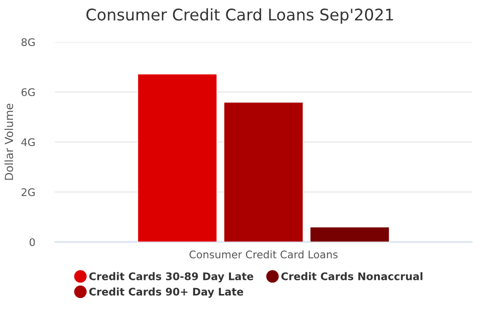 The image size is (480, 320). Describe the element at coordinates (32, 242) in the screenshot. I see `y-tick-label: 0` at that location.